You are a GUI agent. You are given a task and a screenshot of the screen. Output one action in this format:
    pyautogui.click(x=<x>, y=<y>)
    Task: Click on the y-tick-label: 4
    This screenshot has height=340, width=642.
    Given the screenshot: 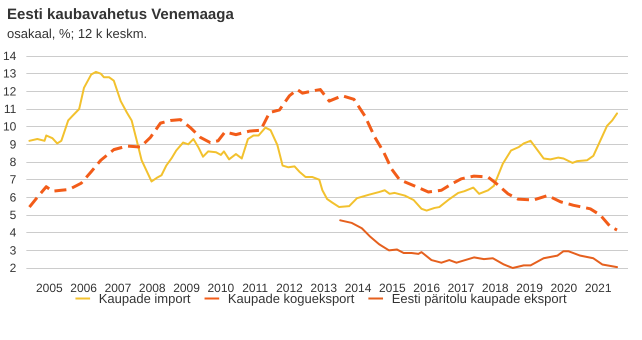 What is the action you would take?
    pyautogui.click(x=13, y=233)
    